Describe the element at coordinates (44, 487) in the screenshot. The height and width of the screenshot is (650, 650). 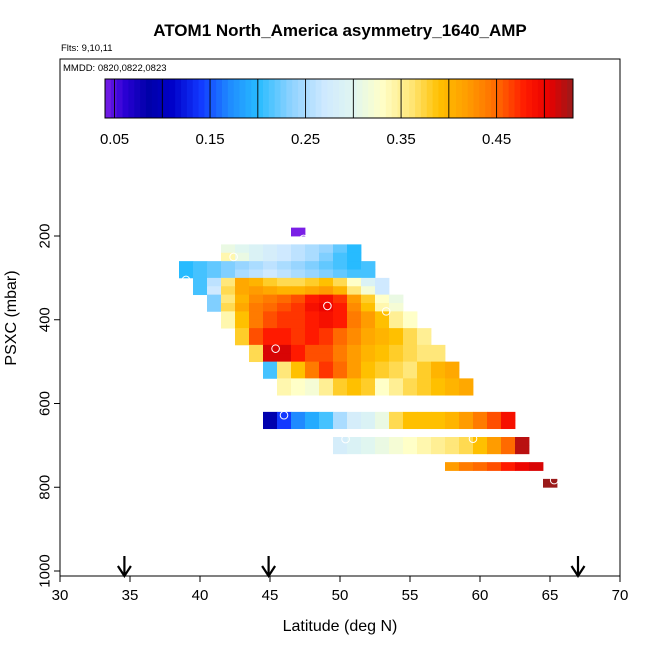
I see `y-tick-label: 800` at that location.